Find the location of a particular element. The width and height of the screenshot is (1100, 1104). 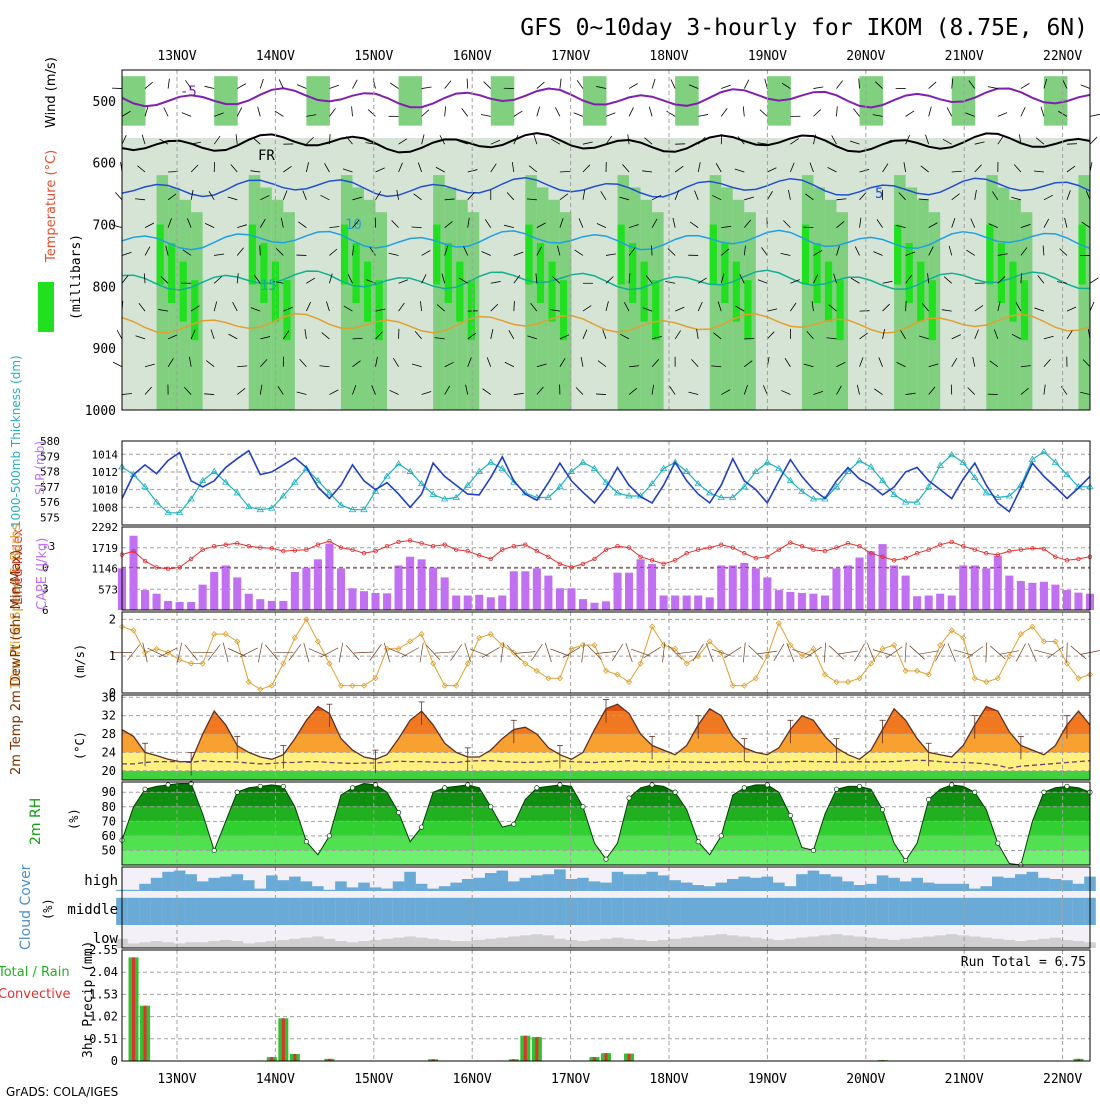

rh-axis-label: 2m RH is located at coordinates (36, 821).